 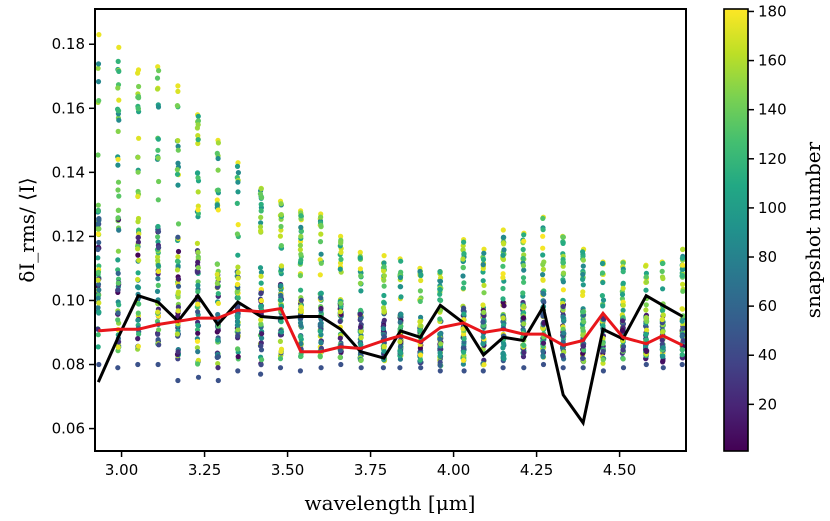 What do you see at coordinates (370, 470) in the screenshot?
I see `x-tick-label: 3.75` at bounding box center [370, 470].